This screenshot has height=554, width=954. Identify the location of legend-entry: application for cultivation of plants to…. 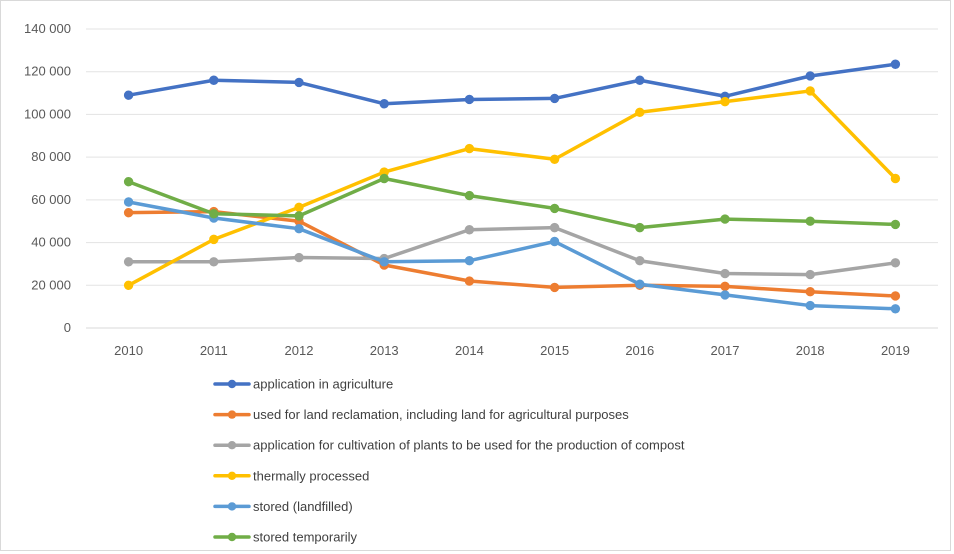
(449, 445).